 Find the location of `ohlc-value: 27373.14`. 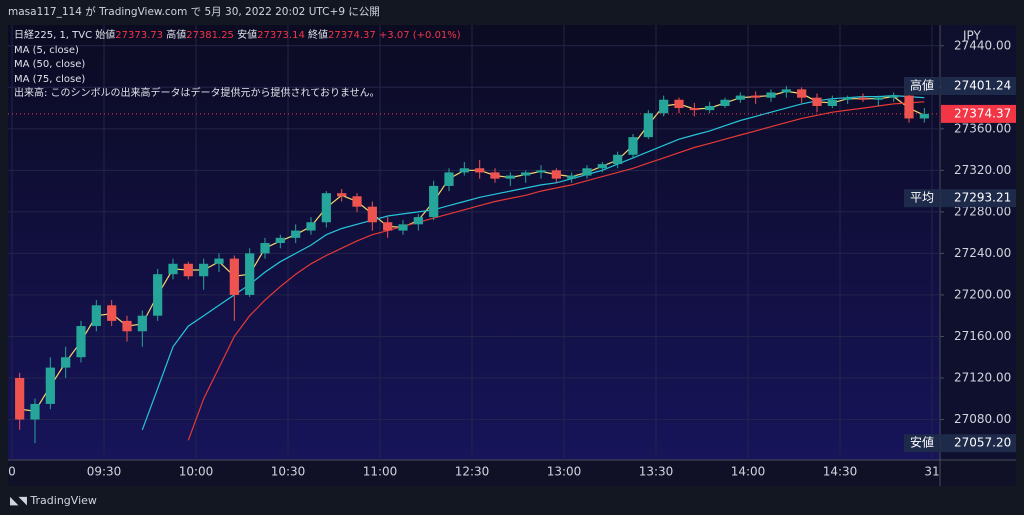

ohlc-value: 27373.14 is located at coordinates (281, 35).